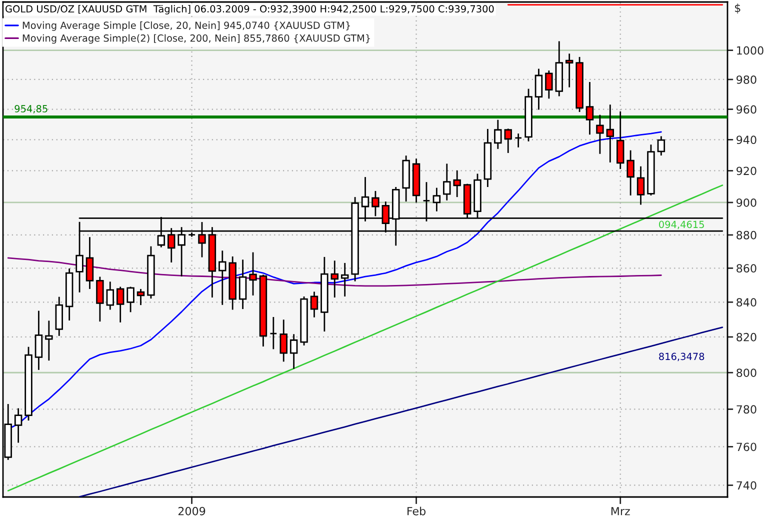  I want to click on y-tick-label: 800, so click(746, 373).